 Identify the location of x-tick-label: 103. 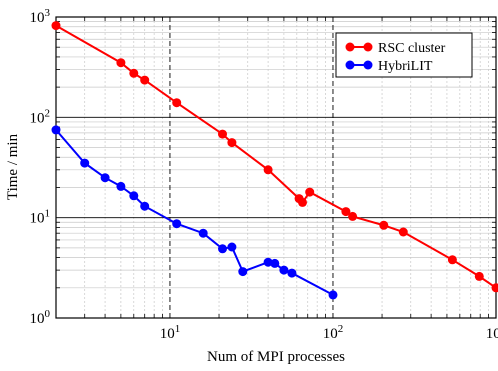
(492, 332).